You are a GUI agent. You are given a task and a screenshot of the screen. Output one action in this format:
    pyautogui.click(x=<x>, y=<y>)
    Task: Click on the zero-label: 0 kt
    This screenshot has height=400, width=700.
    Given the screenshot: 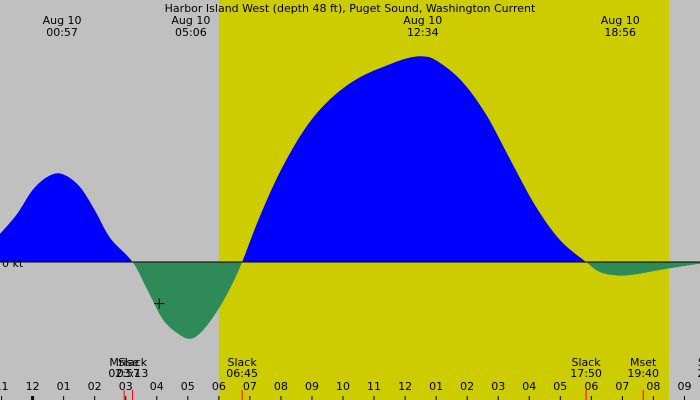 What is the action you would take?
    pyautogui.click(x=13, y=263)
    